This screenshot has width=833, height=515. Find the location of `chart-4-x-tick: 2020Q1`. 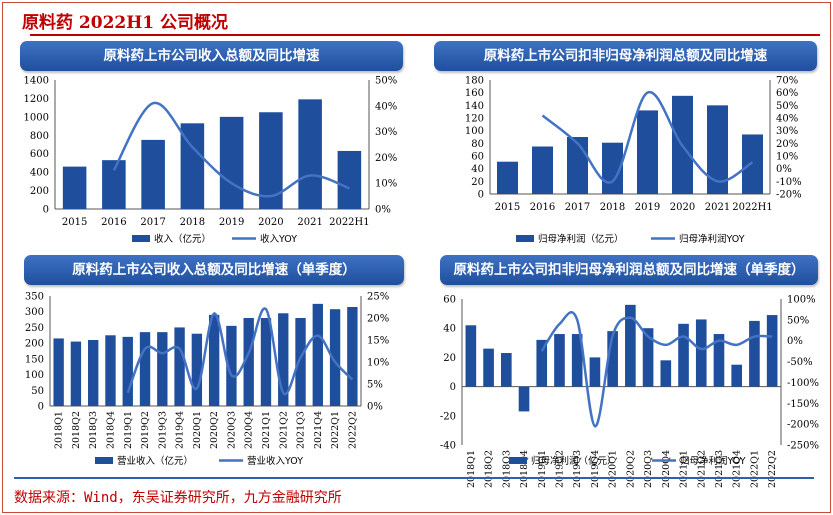

chart-4-x-tick: 2020Q1 is located at coordinates (613, 469).